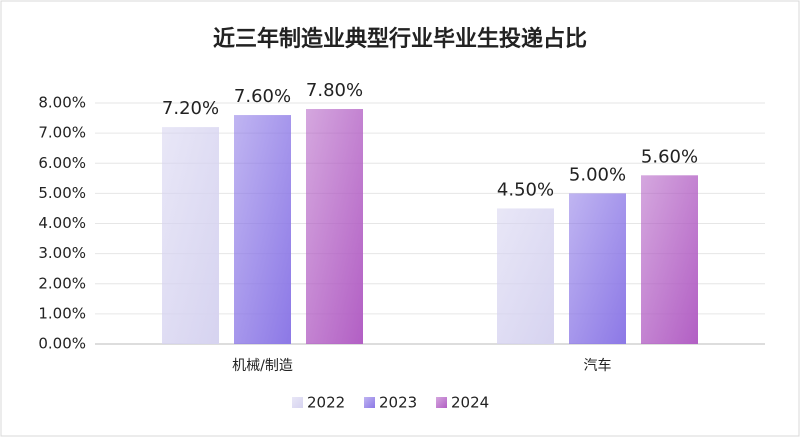  Describe the element at coordinates (398, 403) in the screenshot. I see `legend-label: 2023` at that location.